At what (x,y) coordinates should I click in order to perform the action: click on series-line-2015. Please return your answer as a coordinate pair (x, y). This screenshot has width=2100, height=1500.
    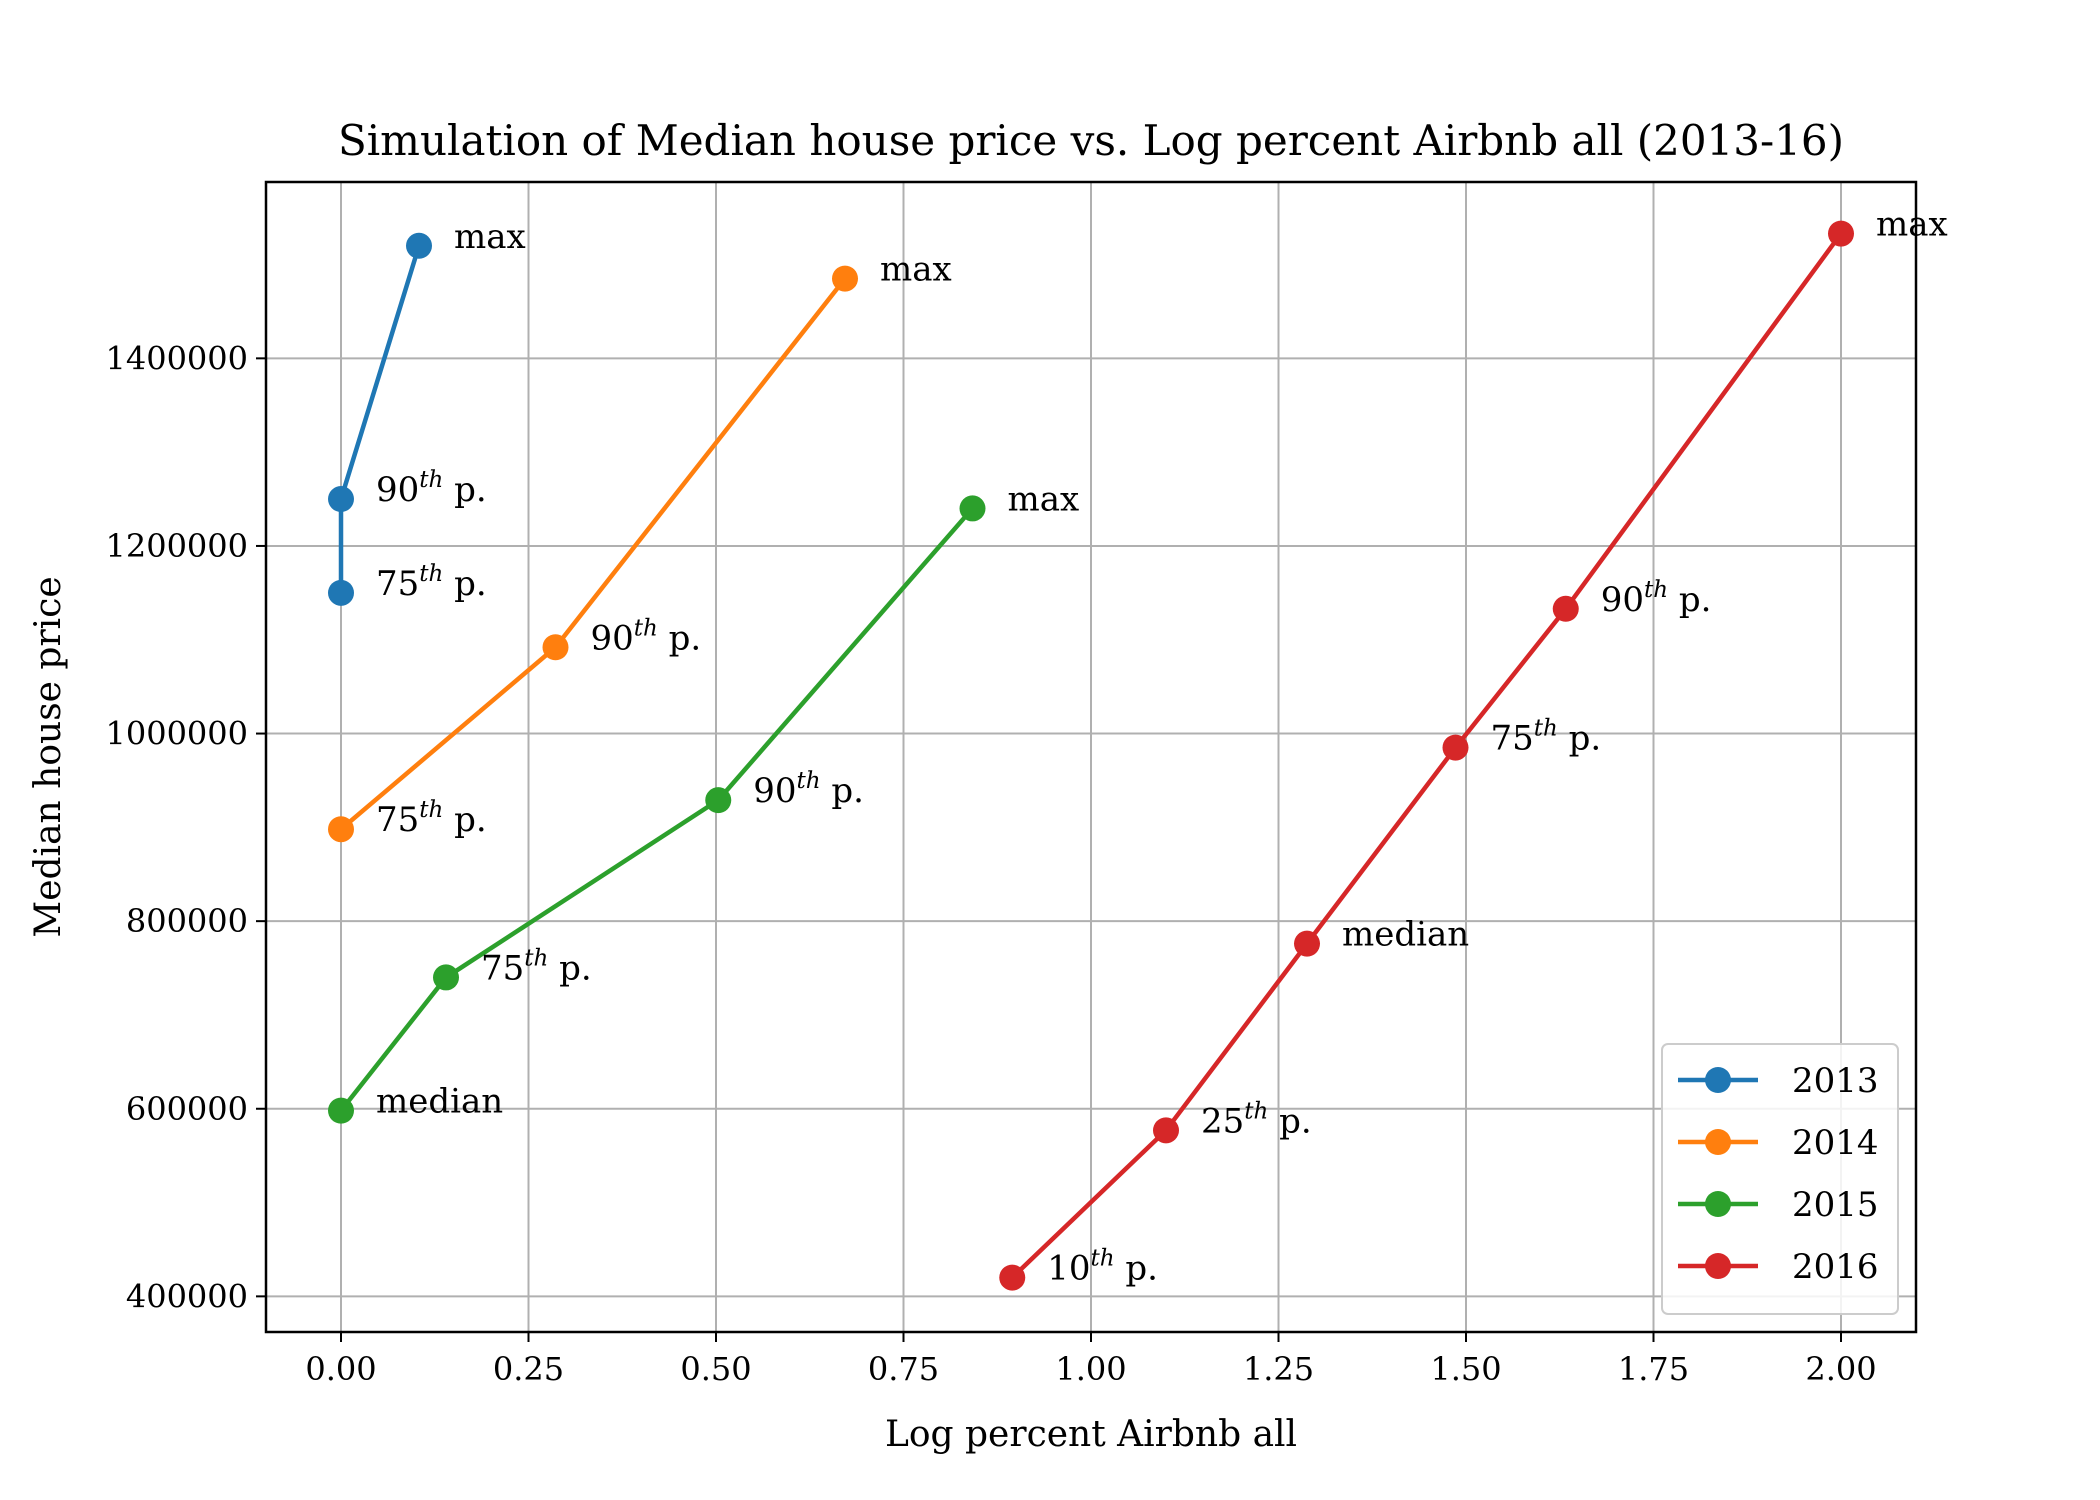
    Looking at the image, I should click on (657, 809).